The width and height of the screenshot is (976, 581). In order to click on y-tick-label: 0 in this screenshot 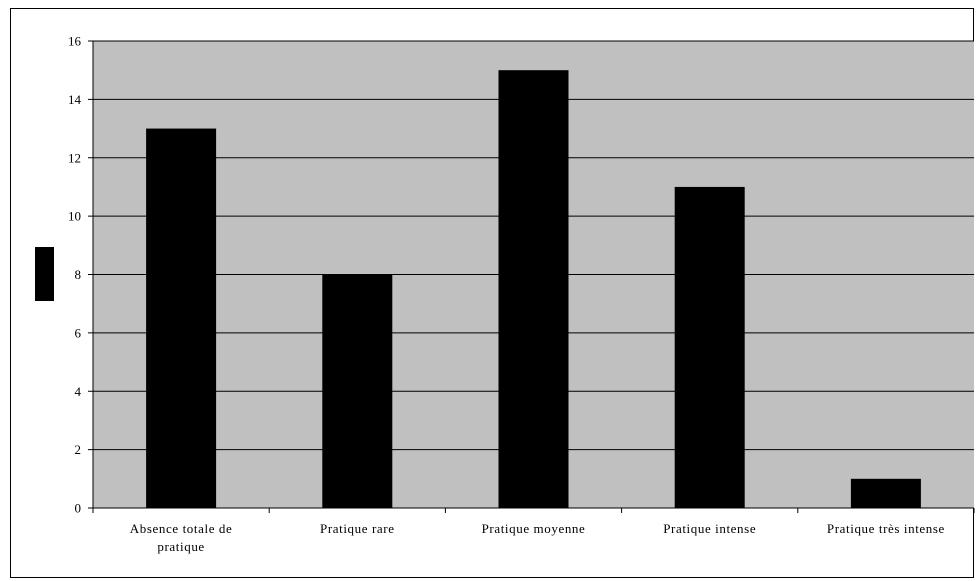, I will do `click(78, 508)`.